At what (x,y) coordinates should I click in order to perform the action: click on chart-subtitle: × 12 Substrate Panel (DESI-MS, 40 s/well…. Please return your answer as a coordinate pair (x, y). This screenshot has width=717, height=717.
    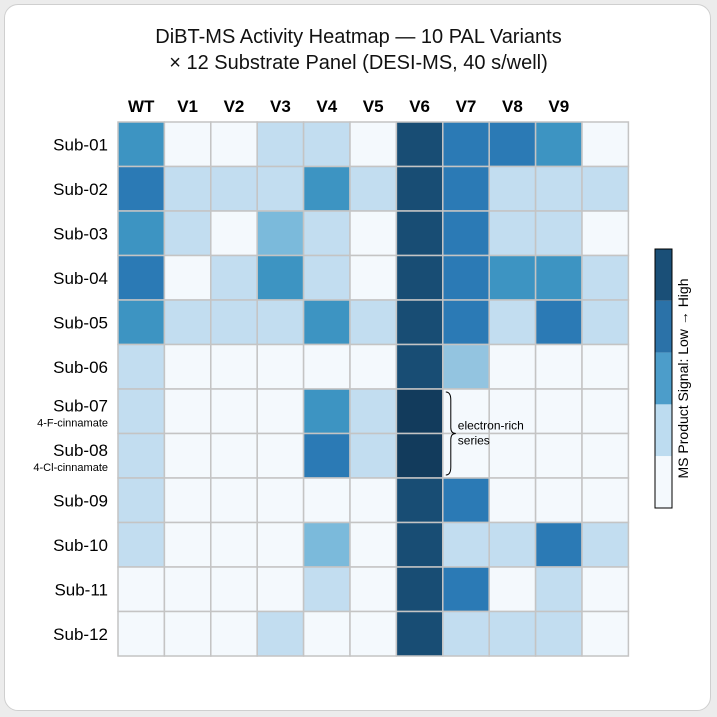
    Looking at the image, I should click on (358, 63).